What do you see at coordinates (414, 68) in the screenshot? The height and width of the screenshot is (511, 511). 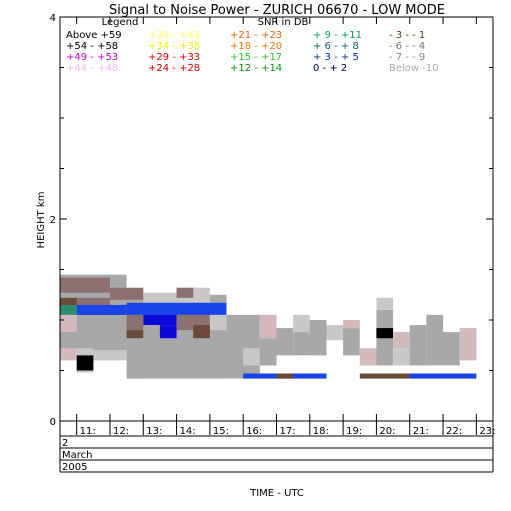 I see `legend-entry: Below -10` at bounding box center [414, 68].